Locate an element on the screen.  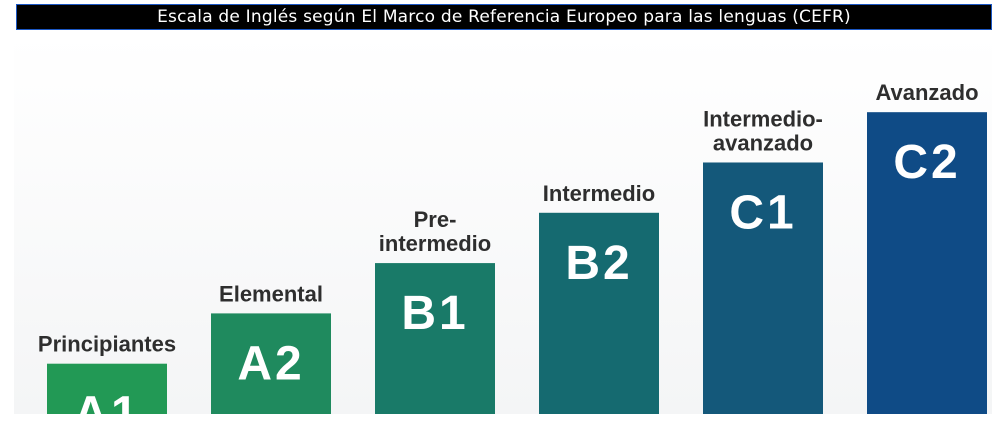
level-label-a2: Elemental is located at coordinates (271, 293).